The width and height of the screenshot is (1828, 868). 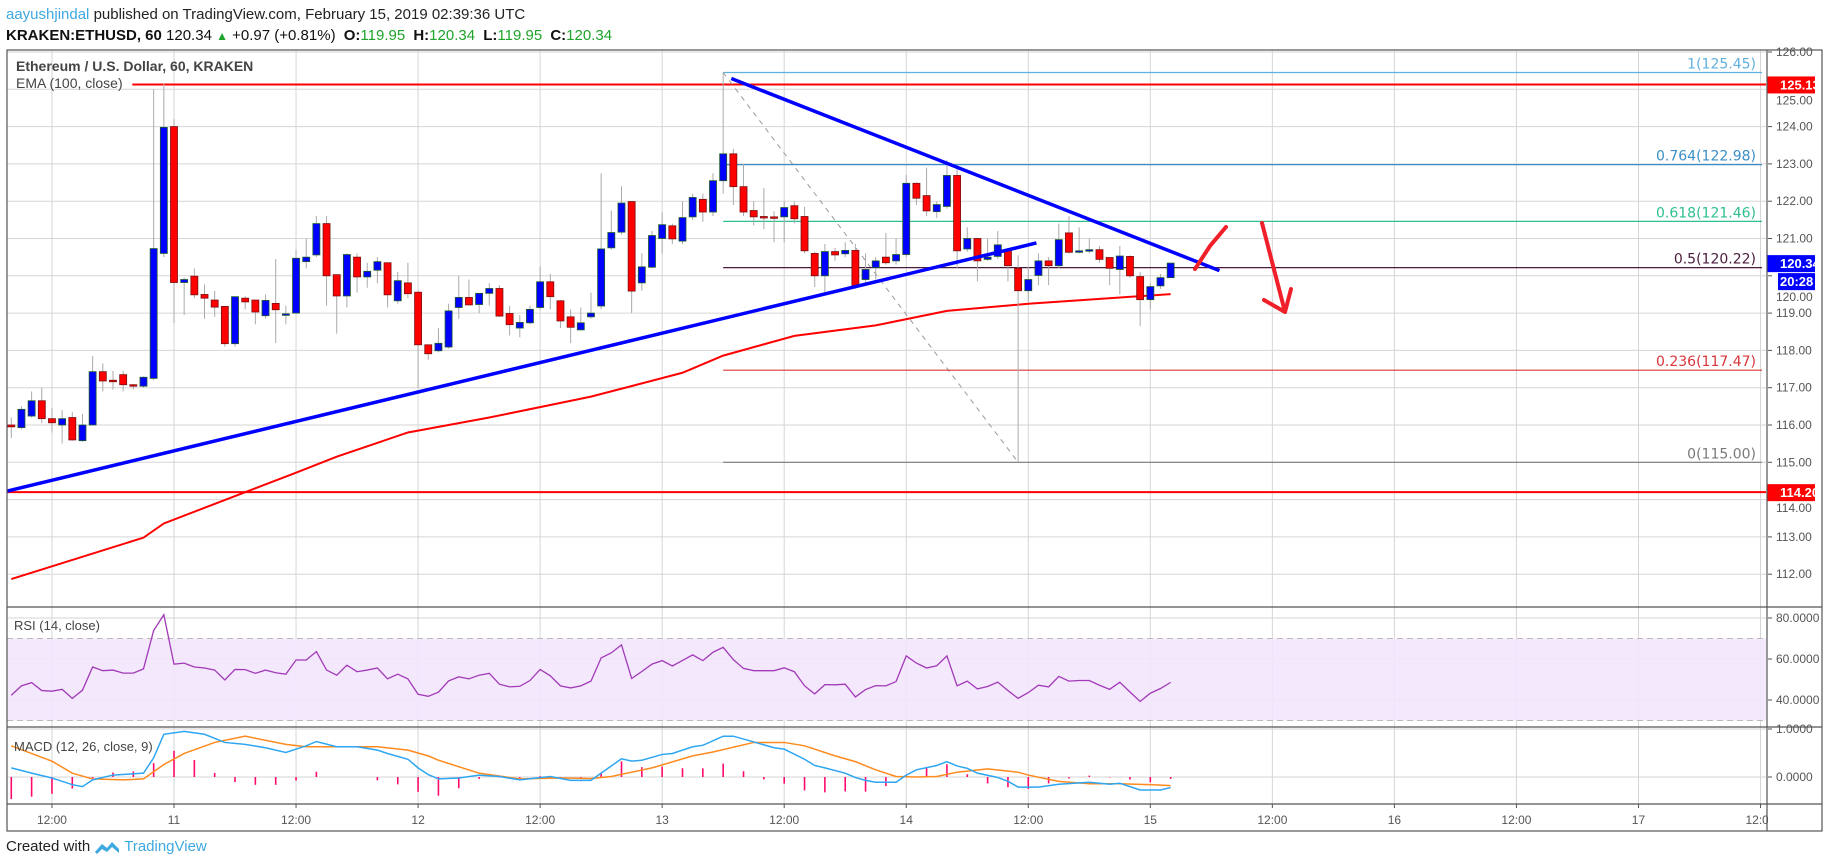 I want to click on hand-drawn-down-arrow, so click(x=1276, y=267).